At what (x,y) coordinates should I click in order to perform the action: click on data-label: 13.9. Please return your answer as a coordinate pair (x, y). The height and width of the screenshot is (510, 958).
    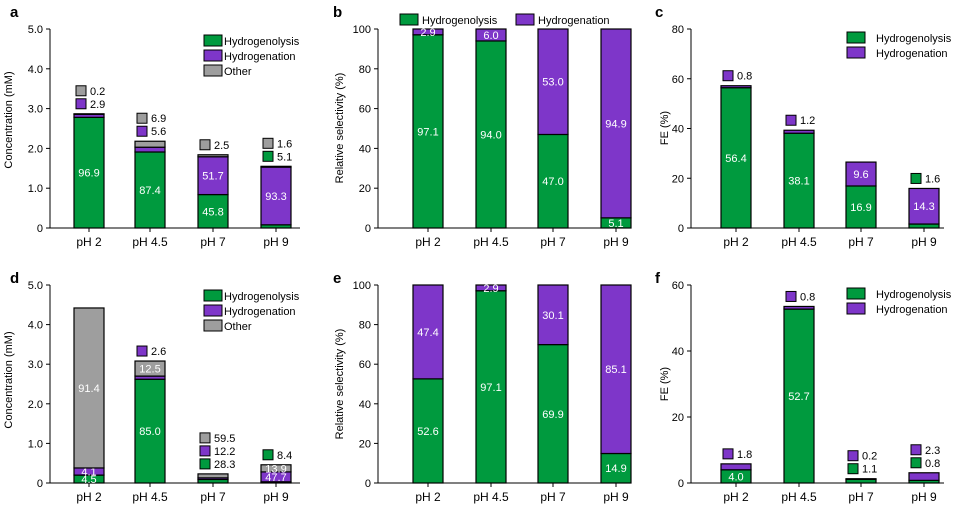
    Looking at the image, I should click on (275, 469).